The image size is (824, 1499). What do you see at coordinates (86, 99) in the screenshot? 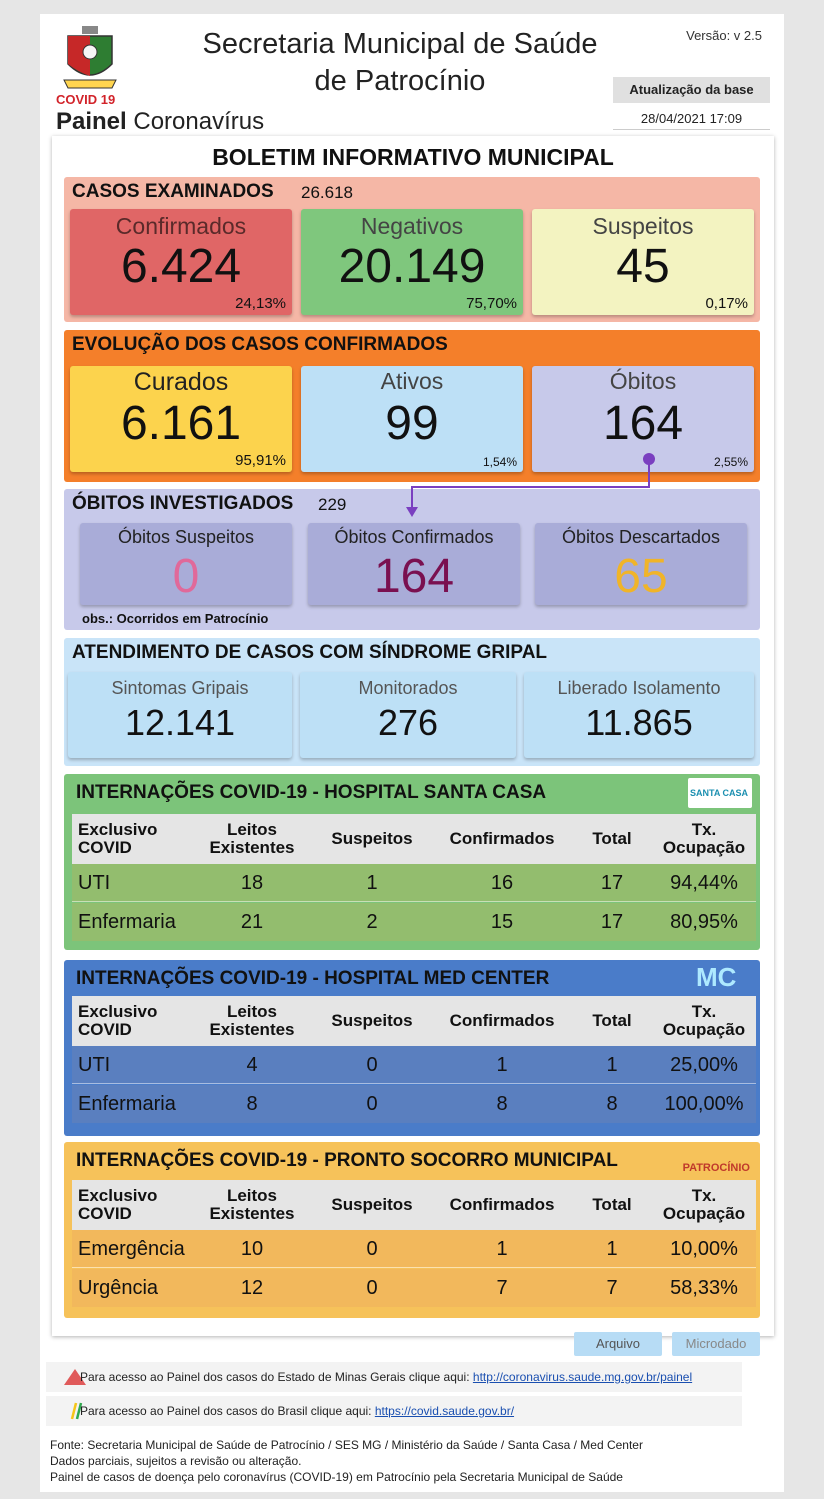
I see `covid19-label: COVID 19` at bounding box center [86, 99].